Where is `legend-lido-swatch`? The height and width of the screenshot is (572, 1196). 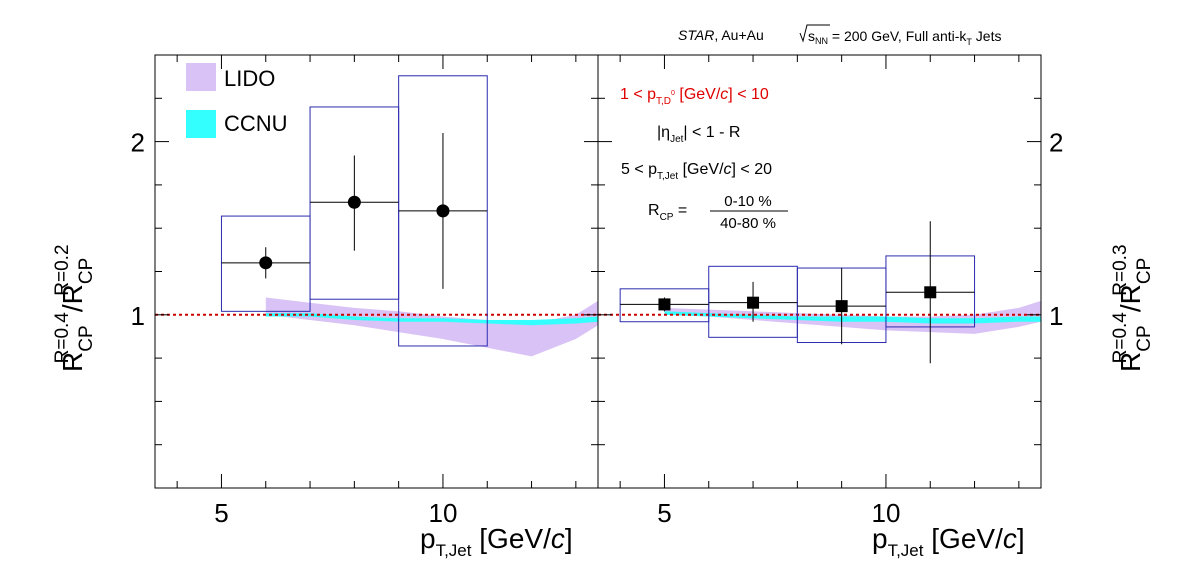 legend-lido-swatch is located at coordinates (201, 77).